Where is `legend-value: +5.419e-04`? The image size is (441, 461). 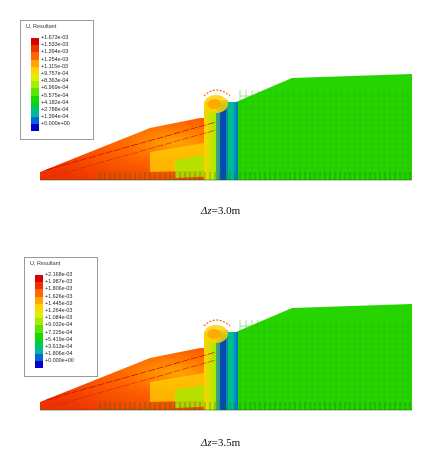 legend-value: +5.419e-04 is located at coordinates (59, 339).